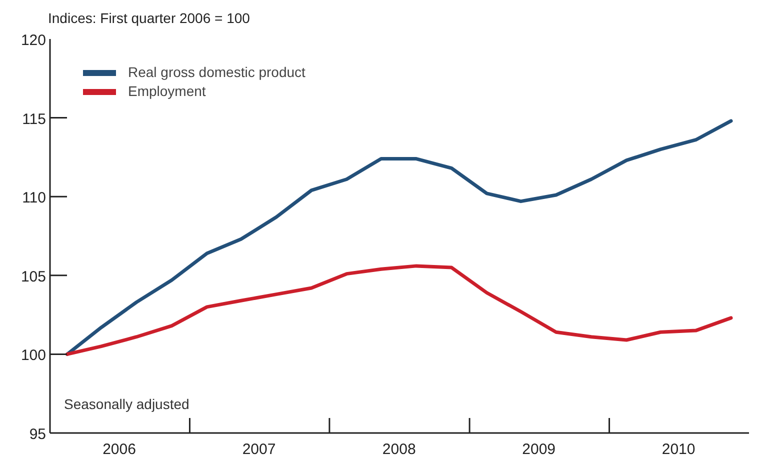 The width and height of the screenshot is (759, 460). I want to click on legend-label: Real gross domestic product, so click(217, 72).